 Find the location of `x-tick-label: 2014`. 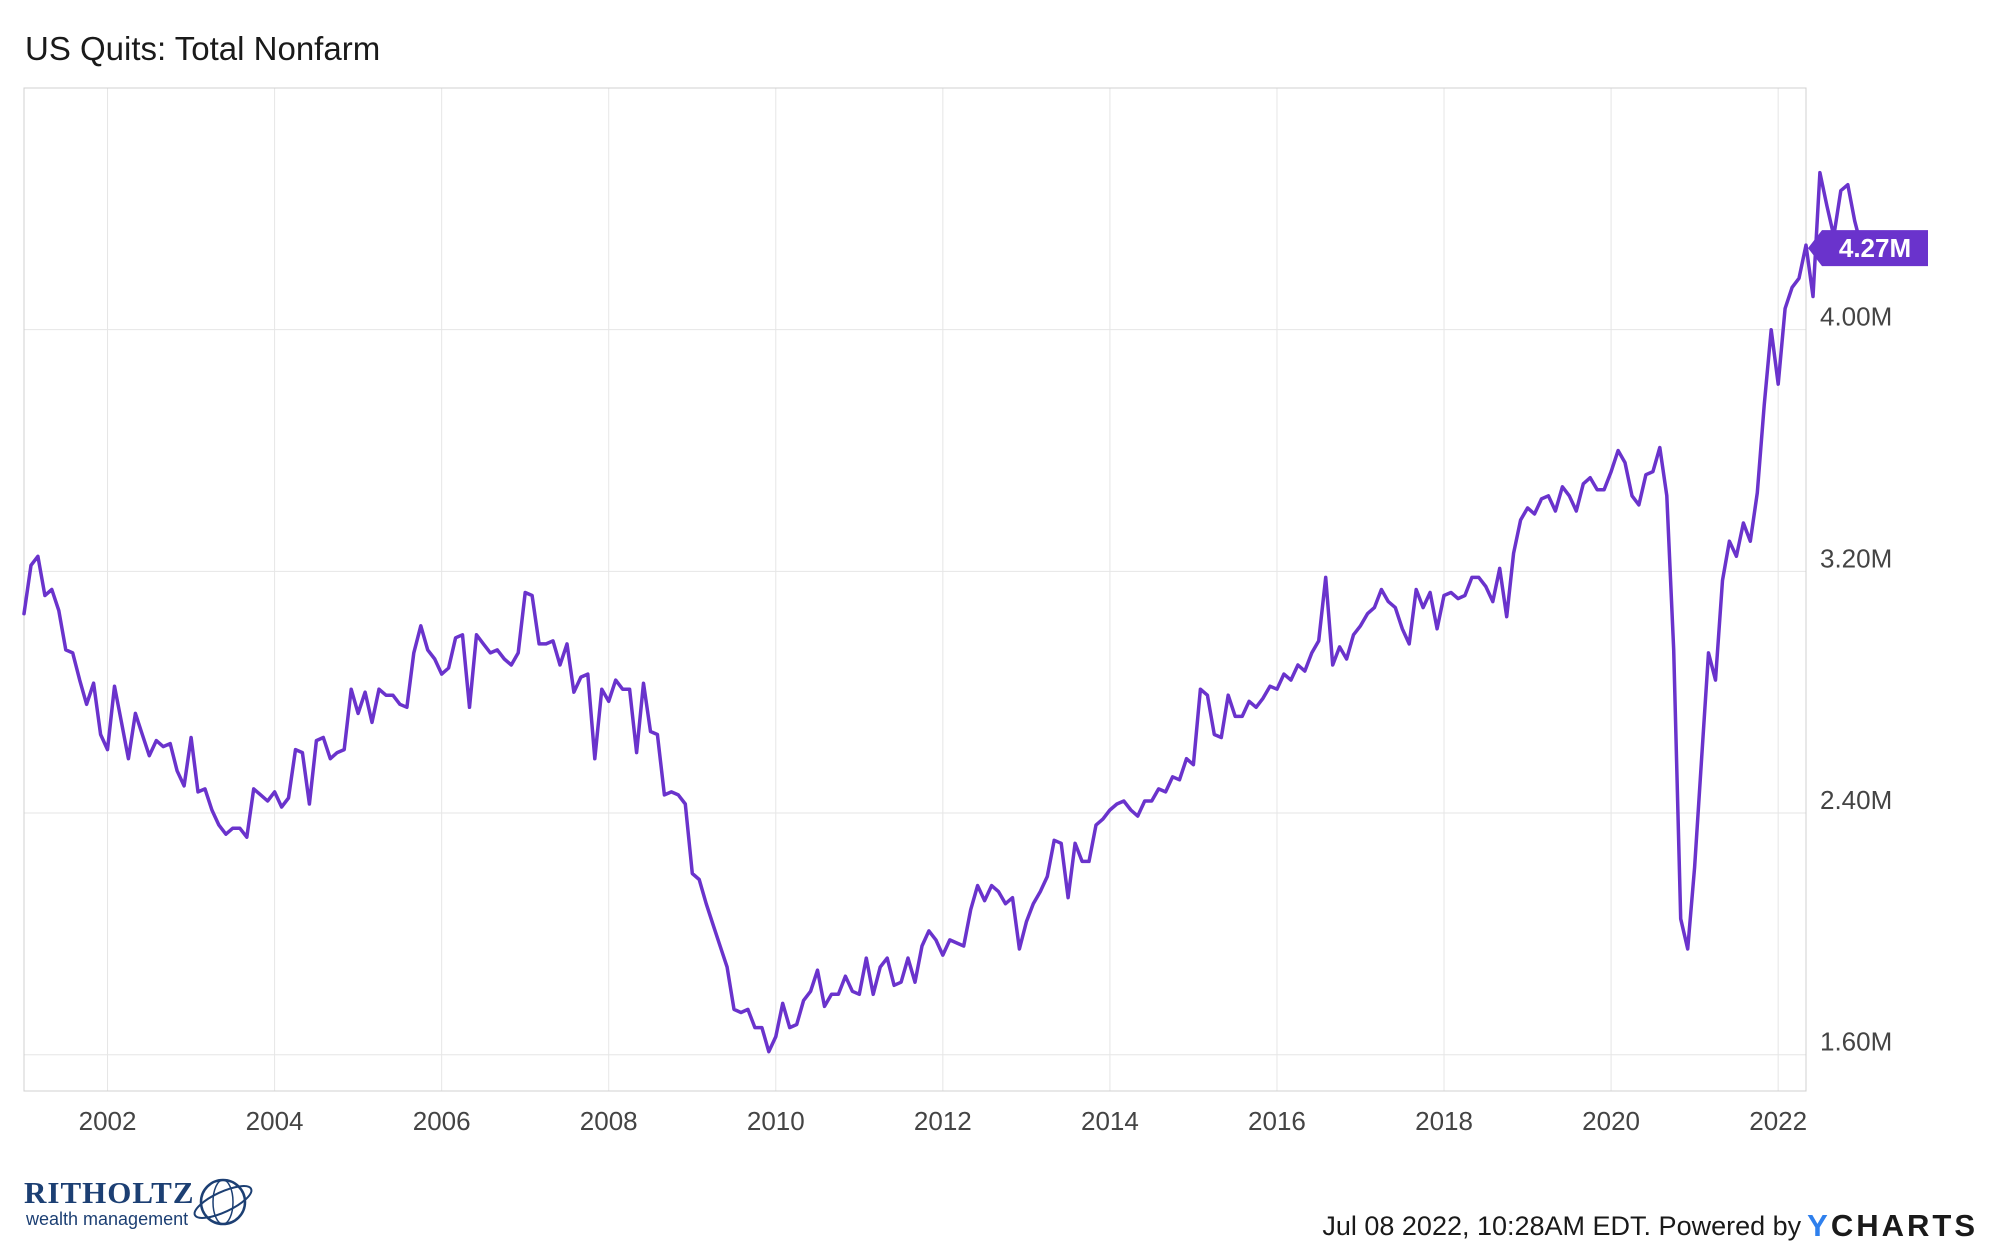

x-tick-label: 2014 is located at coordinates (1110, 1121).